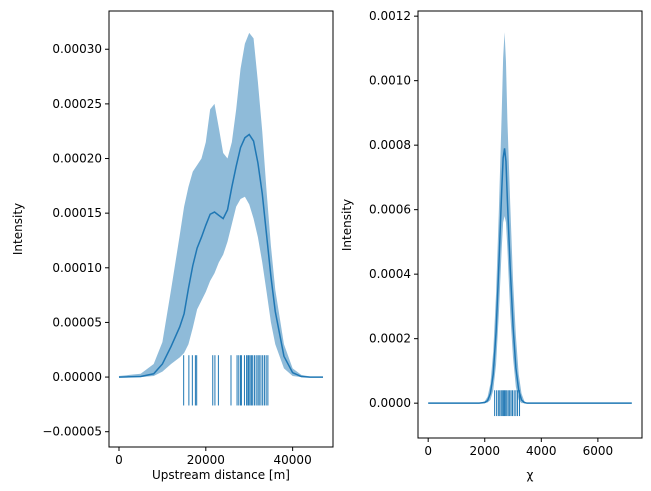  What do you see at coordinates (598, 451) in the screenshot?
I see `right-x-tick-label: 6000` at bounding box center [598, 451].